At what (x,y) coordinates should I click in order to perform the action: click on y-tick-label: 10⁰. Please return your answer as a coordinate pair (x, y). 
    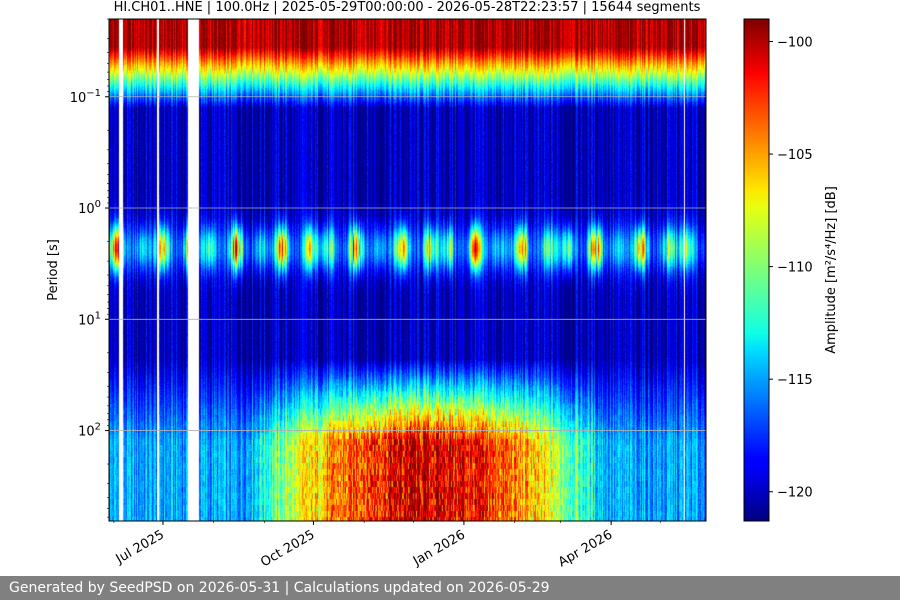
    Looking at the image, I should click on (89, 208).